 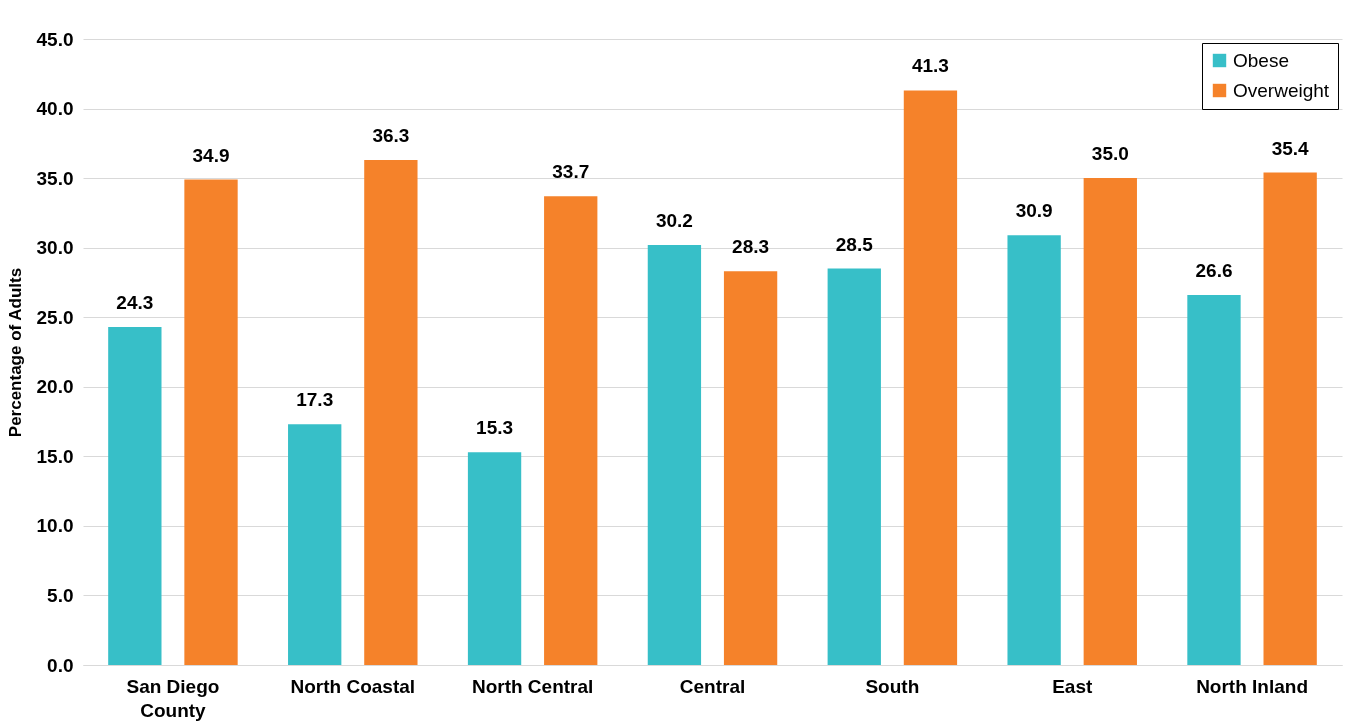 I want to click on y-tick-label: 0.0, so click(x=60, y=665).